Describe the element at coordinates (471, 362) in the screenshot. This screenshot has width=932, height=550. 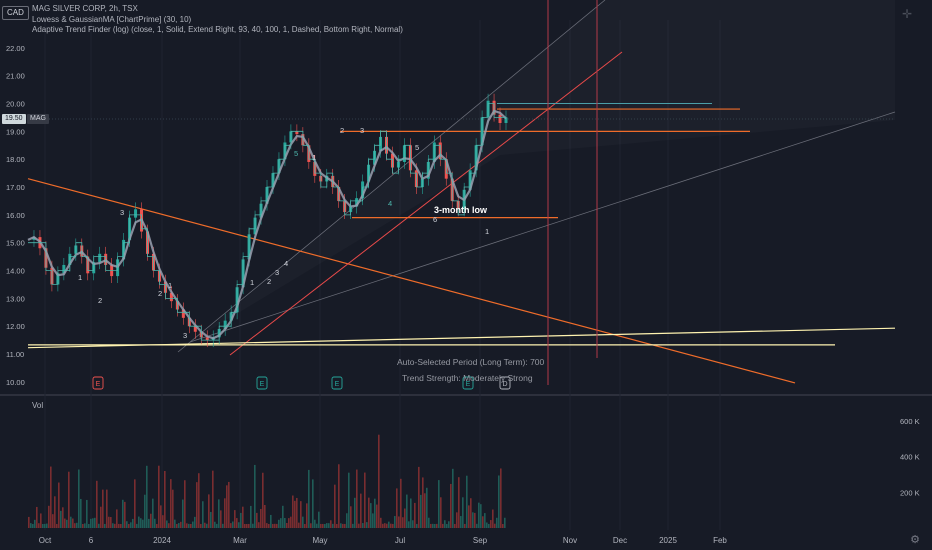
I see `auto-period-label: Auto-Selected Period (Long Term): 700` at that location.